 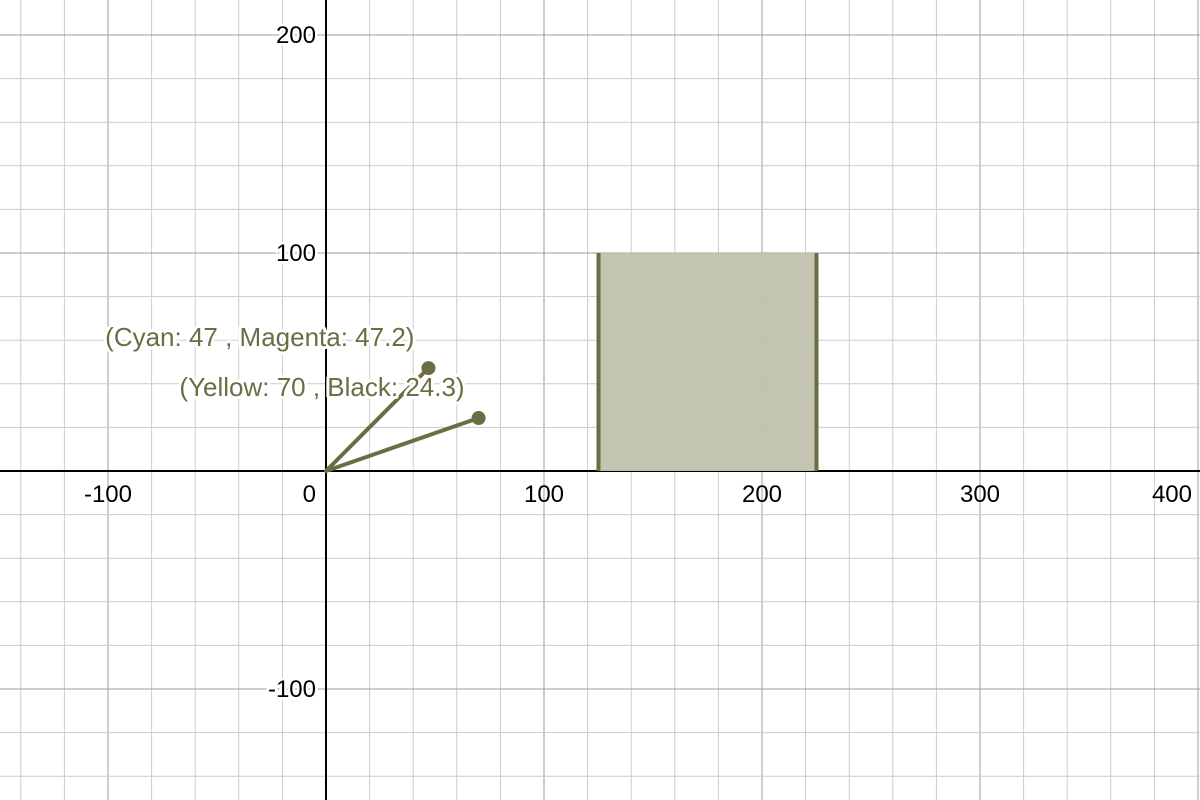 I want to click on marks, so click(x=571, y=363).